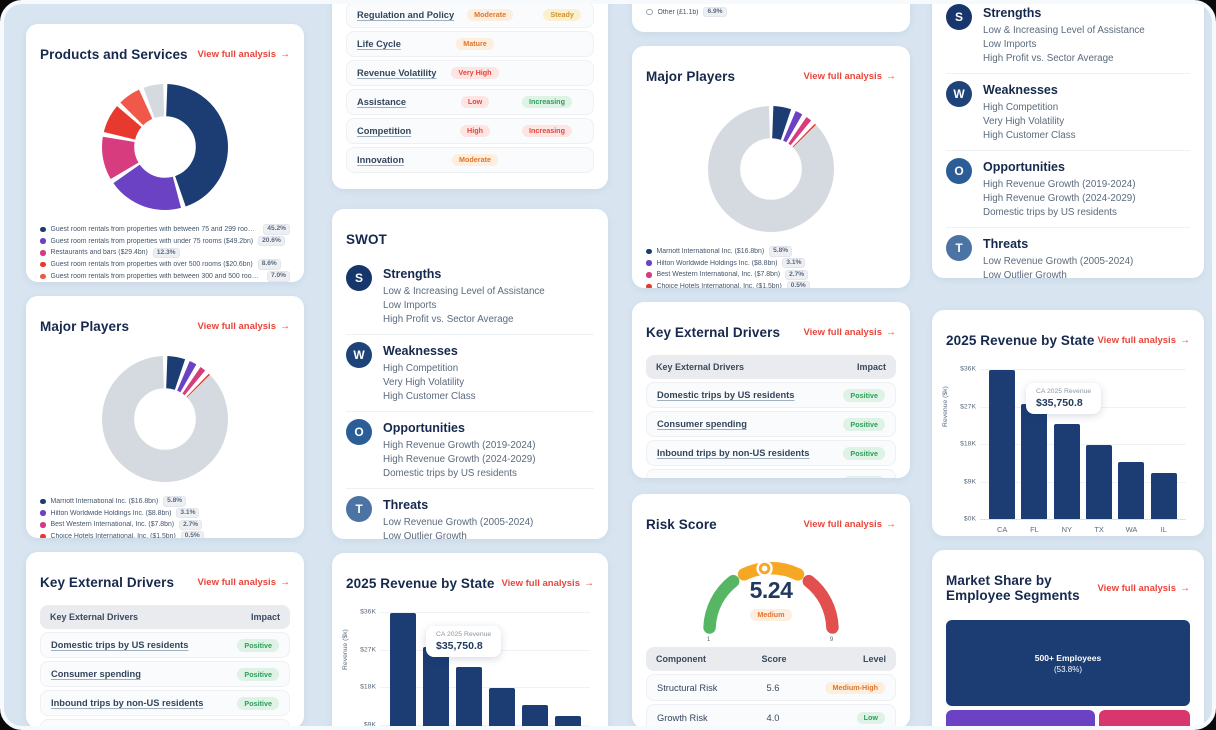 The width and height of the screenshot is (1216, 730). What do you see at coordinates (871, 367) in the screenshot?
I see `table-header-impact: Impact` at bounding box center [871, 367].